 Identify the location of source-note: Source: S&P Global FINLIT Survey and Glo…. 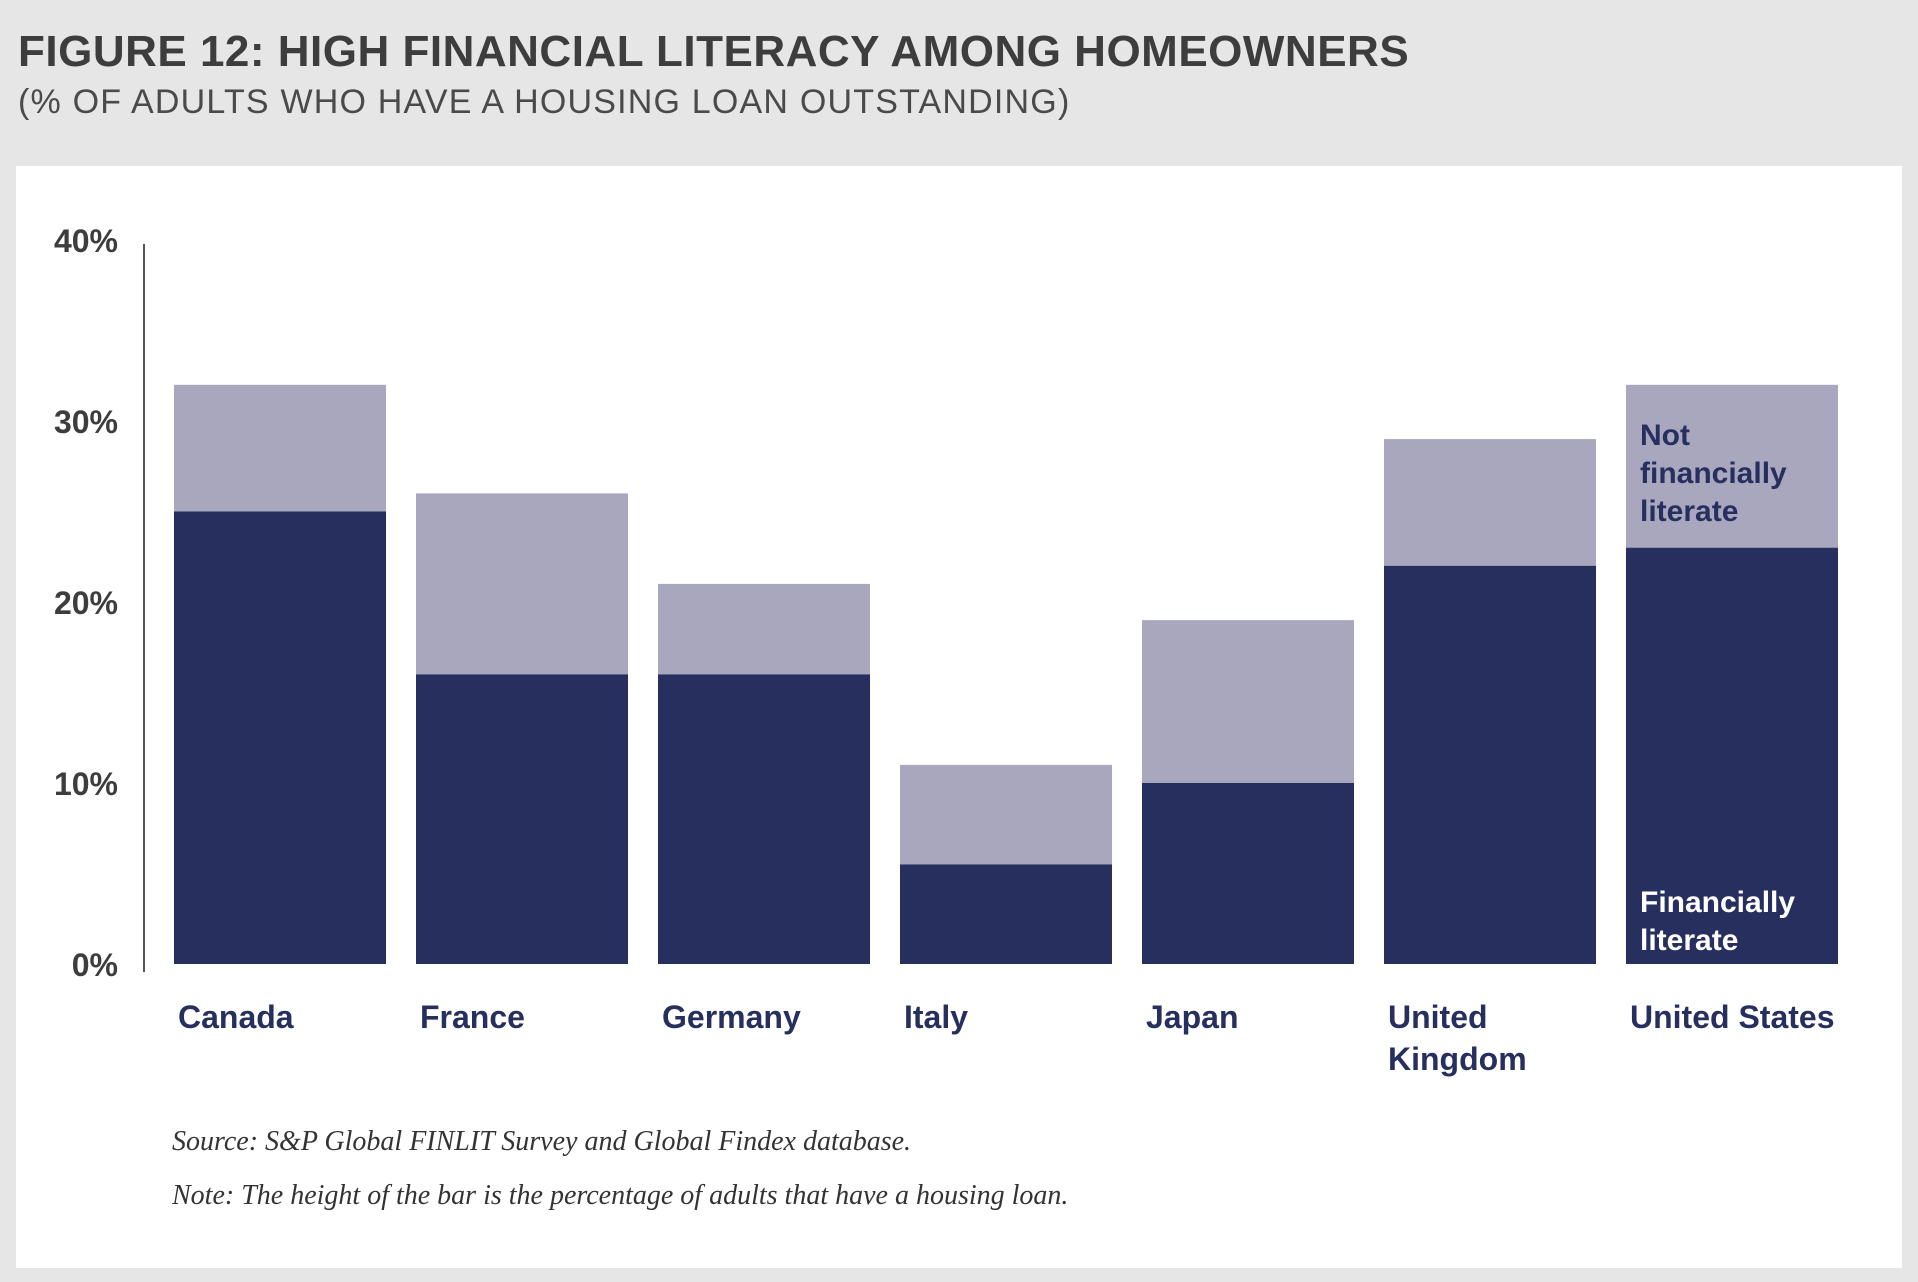
(542, 1141).